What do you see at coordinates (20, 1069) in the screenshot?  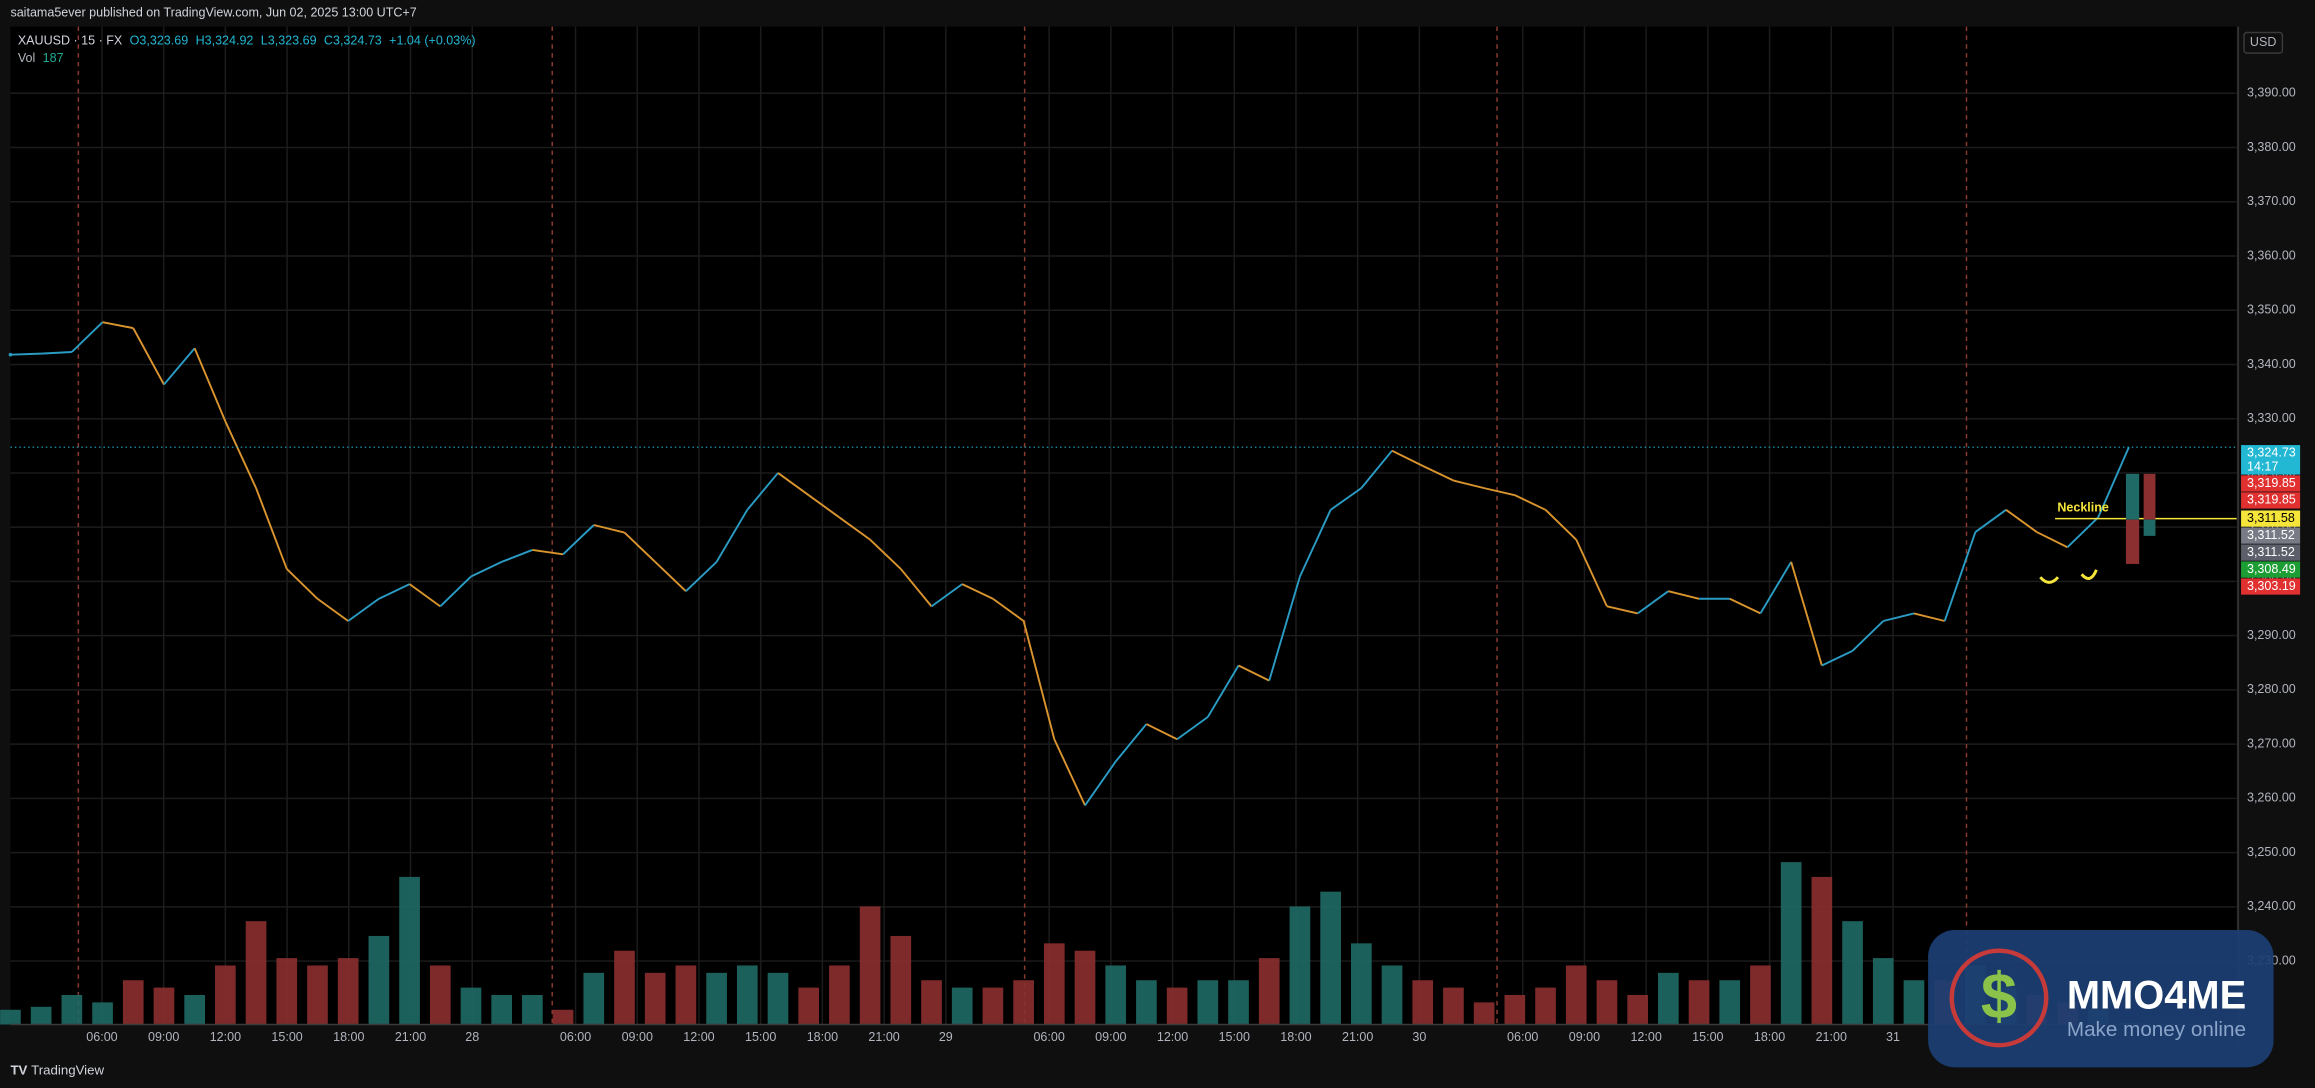 I see `footer-logo: TV` at bounding box center [20, 1069].